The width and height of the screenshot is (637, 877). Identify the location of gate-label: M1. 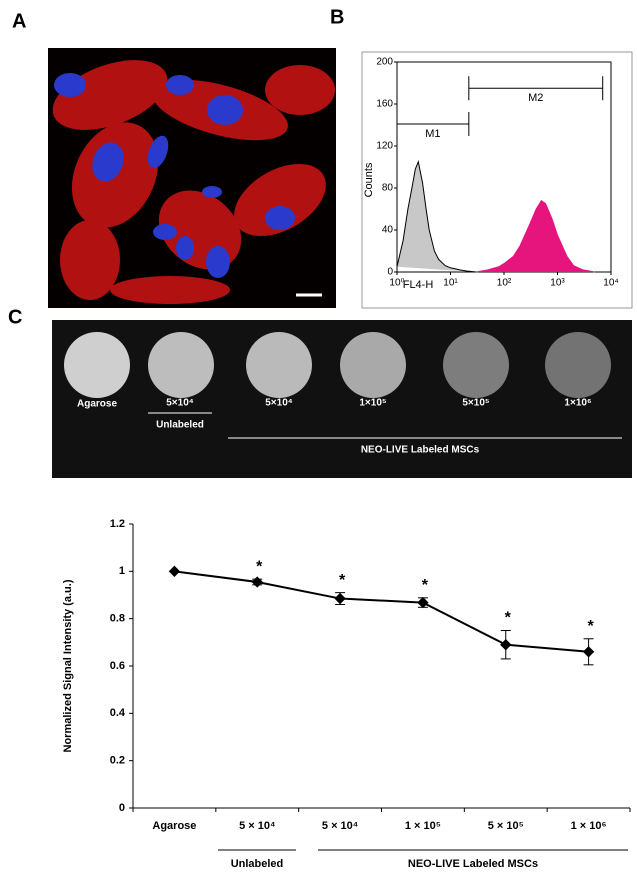
(432, 134).